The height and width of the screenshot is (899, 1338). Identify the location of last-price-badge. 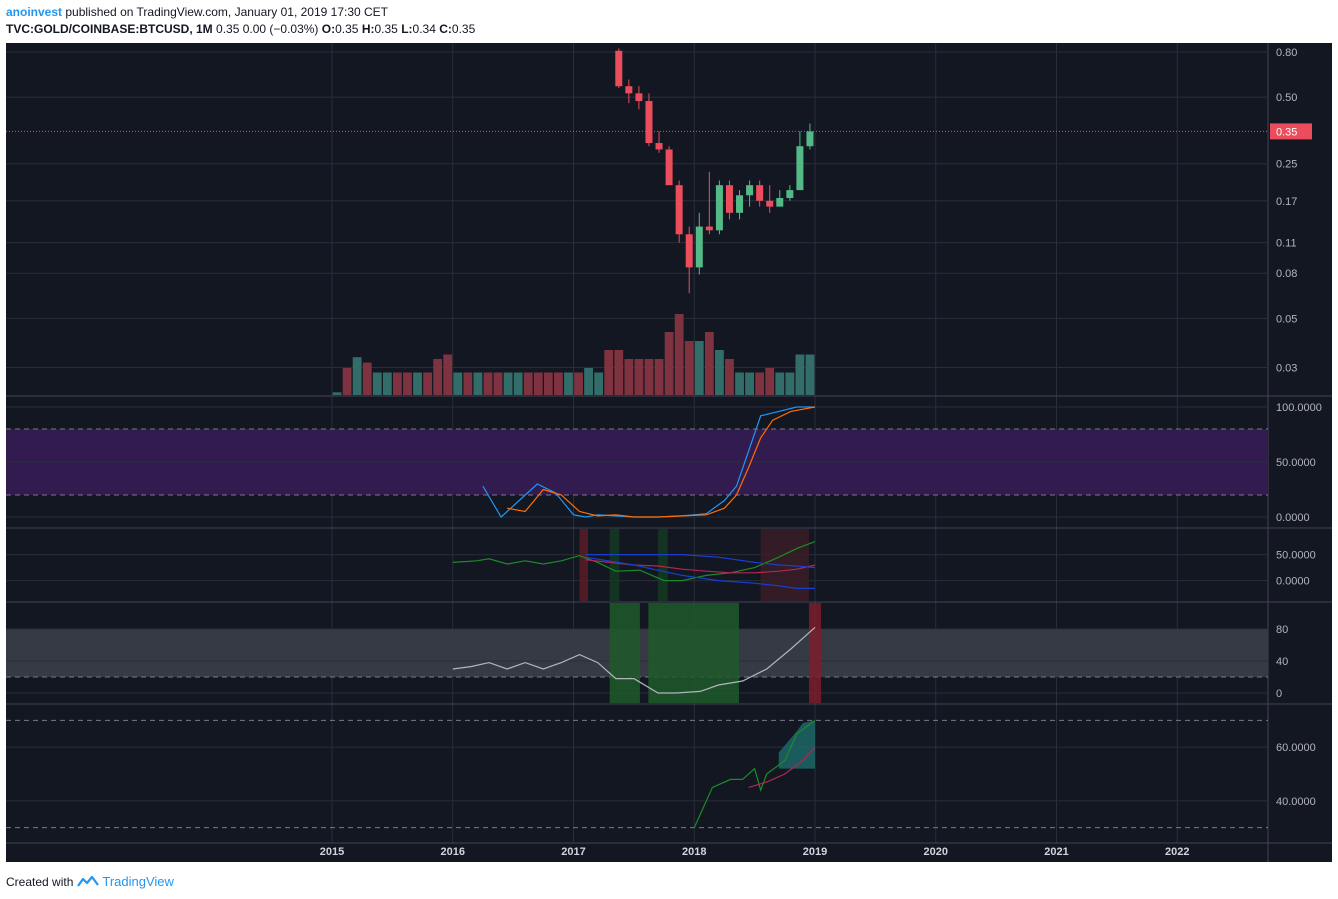
(1291, 131).